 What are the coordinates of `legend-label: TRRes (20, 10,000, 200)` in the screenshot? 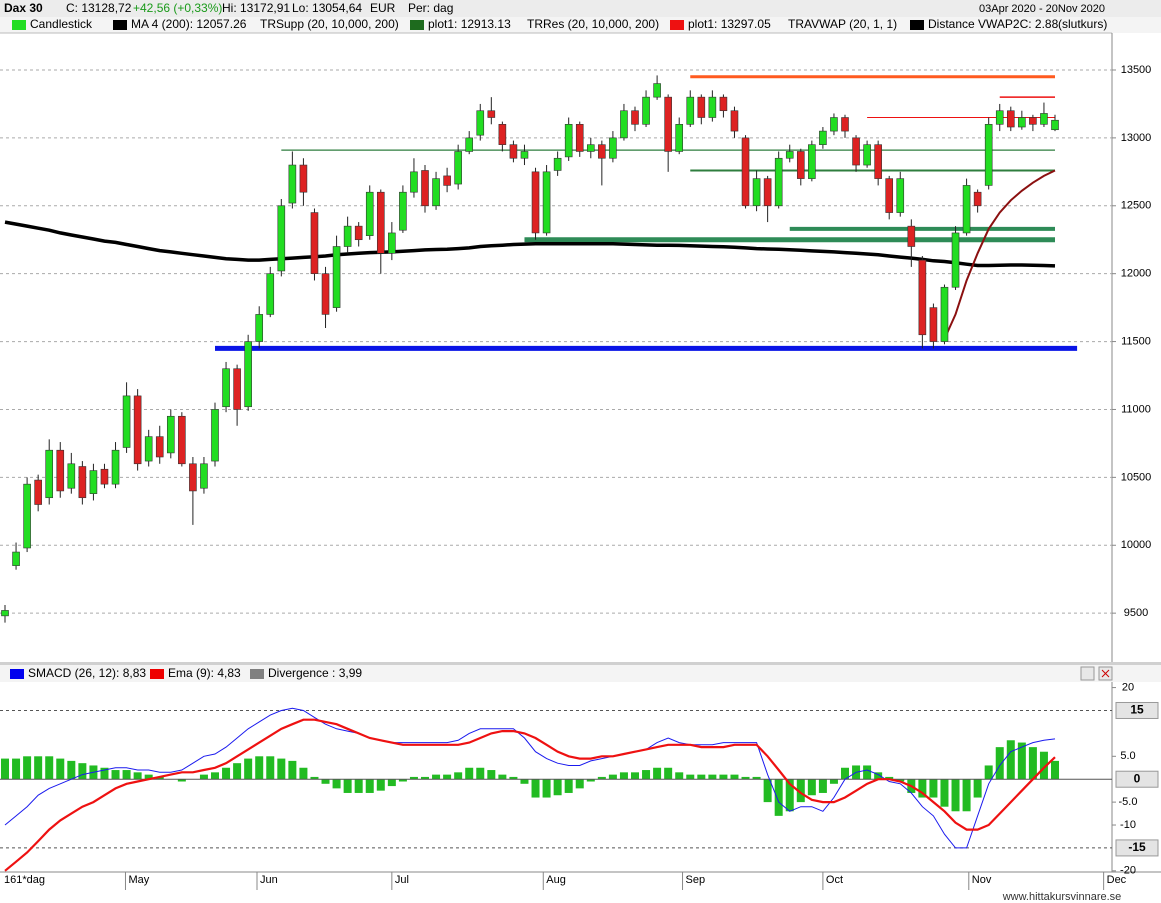 It's located at (593, 24).